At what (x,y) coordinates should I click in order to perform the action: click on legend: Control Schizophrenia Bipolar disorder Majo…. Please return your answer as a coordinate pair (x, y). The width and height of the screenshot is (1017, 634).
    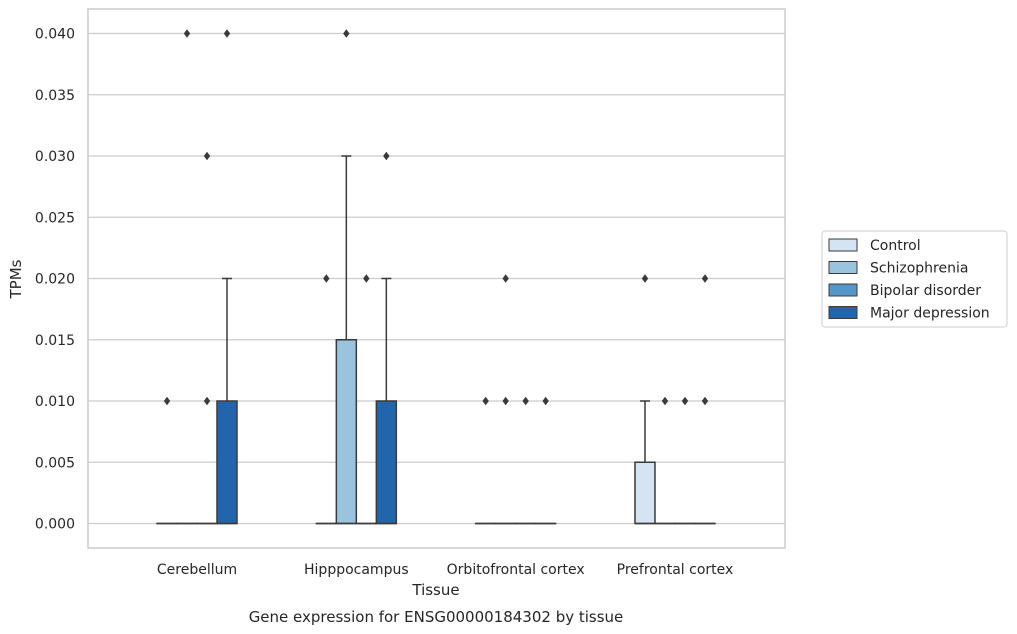
    Looking at the image, I should click on (914, 279).